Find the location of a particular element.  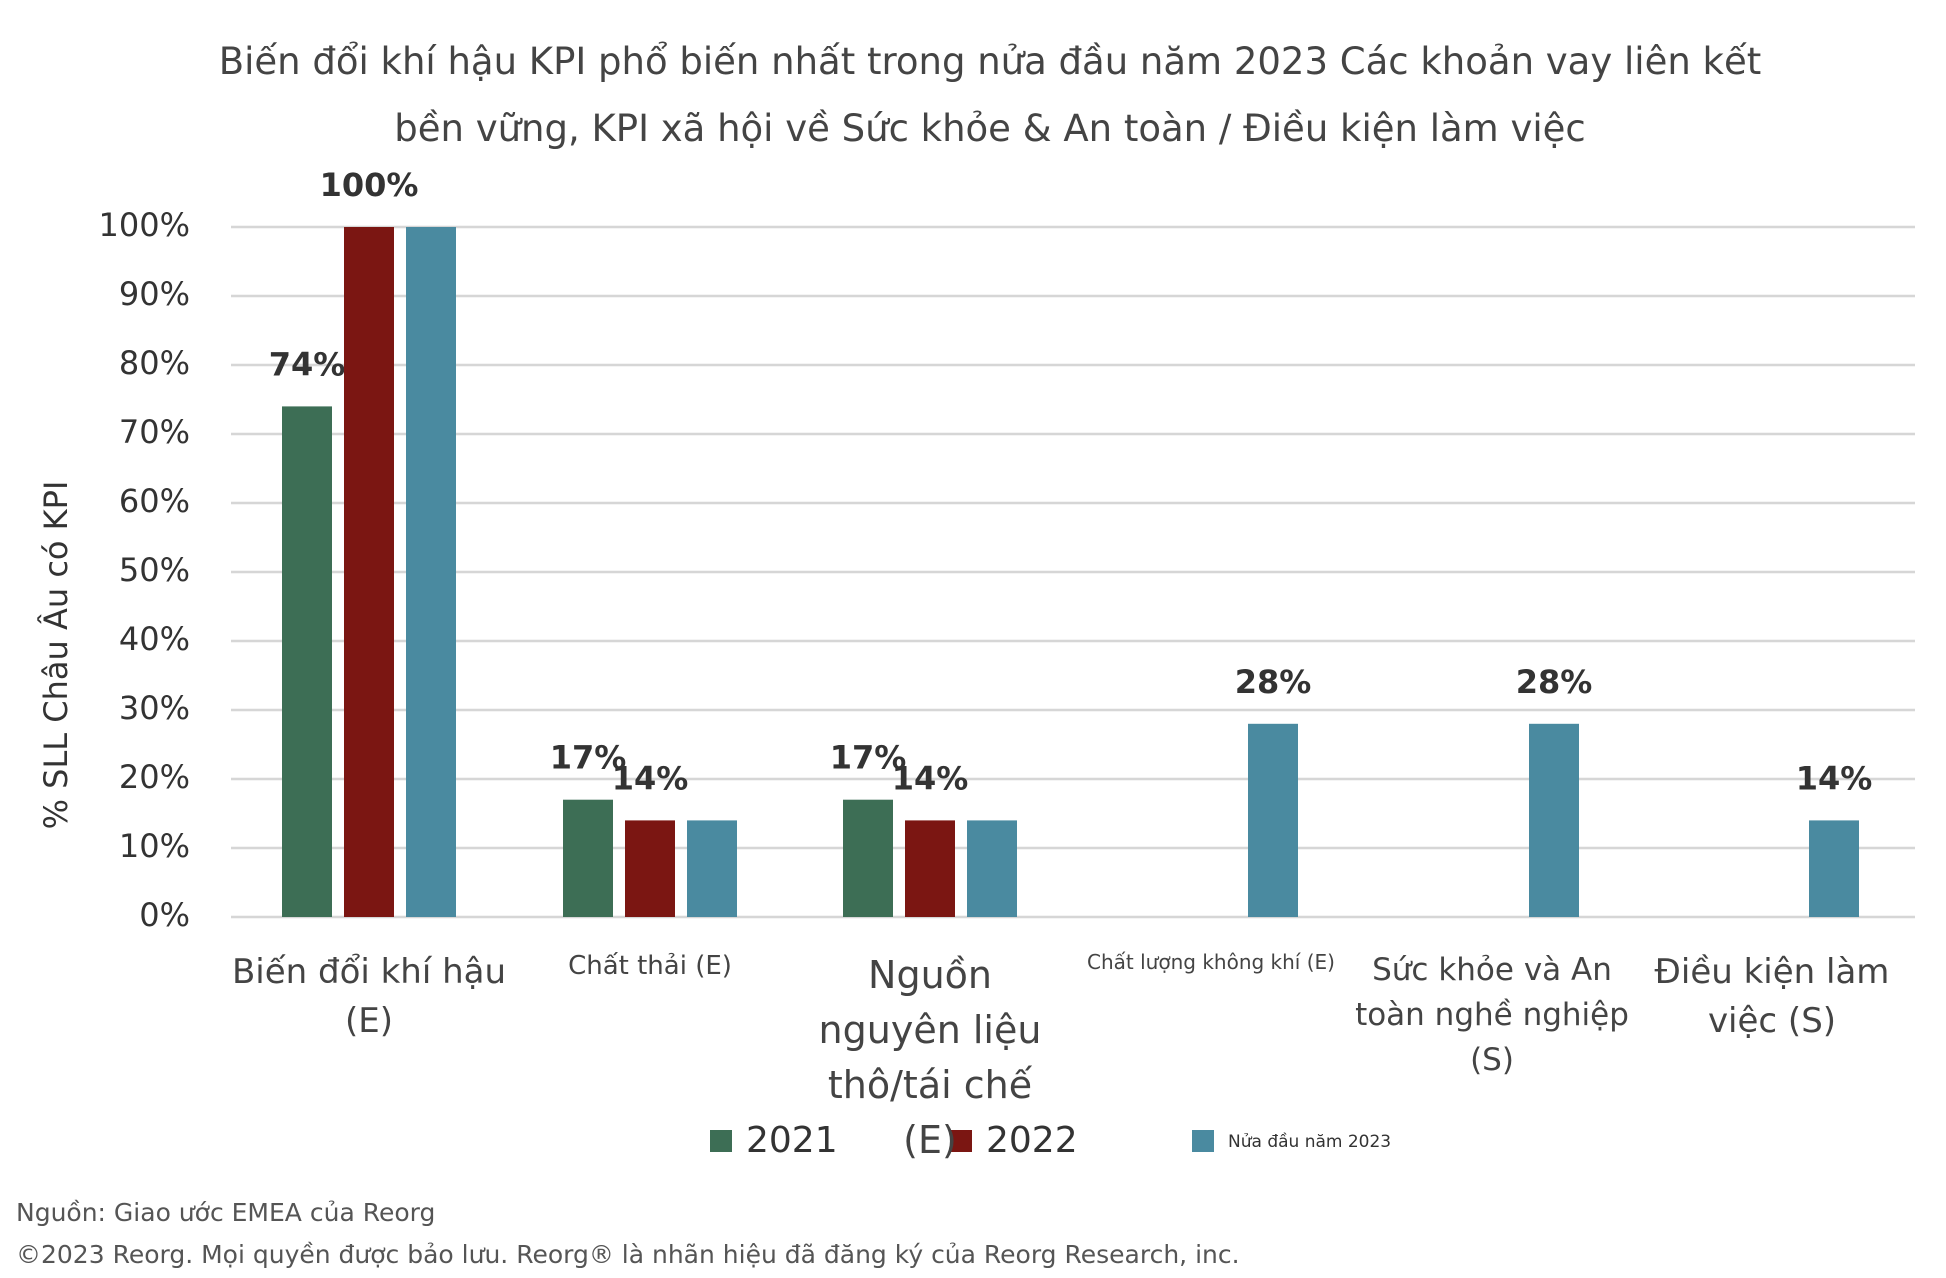

data-label: 100% is located at coordinates (369, 185).